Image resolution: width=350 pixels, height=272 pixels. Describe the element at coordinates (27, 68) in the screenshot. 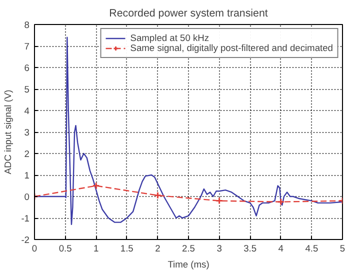

I see `y-tick-label: 6` at that location.